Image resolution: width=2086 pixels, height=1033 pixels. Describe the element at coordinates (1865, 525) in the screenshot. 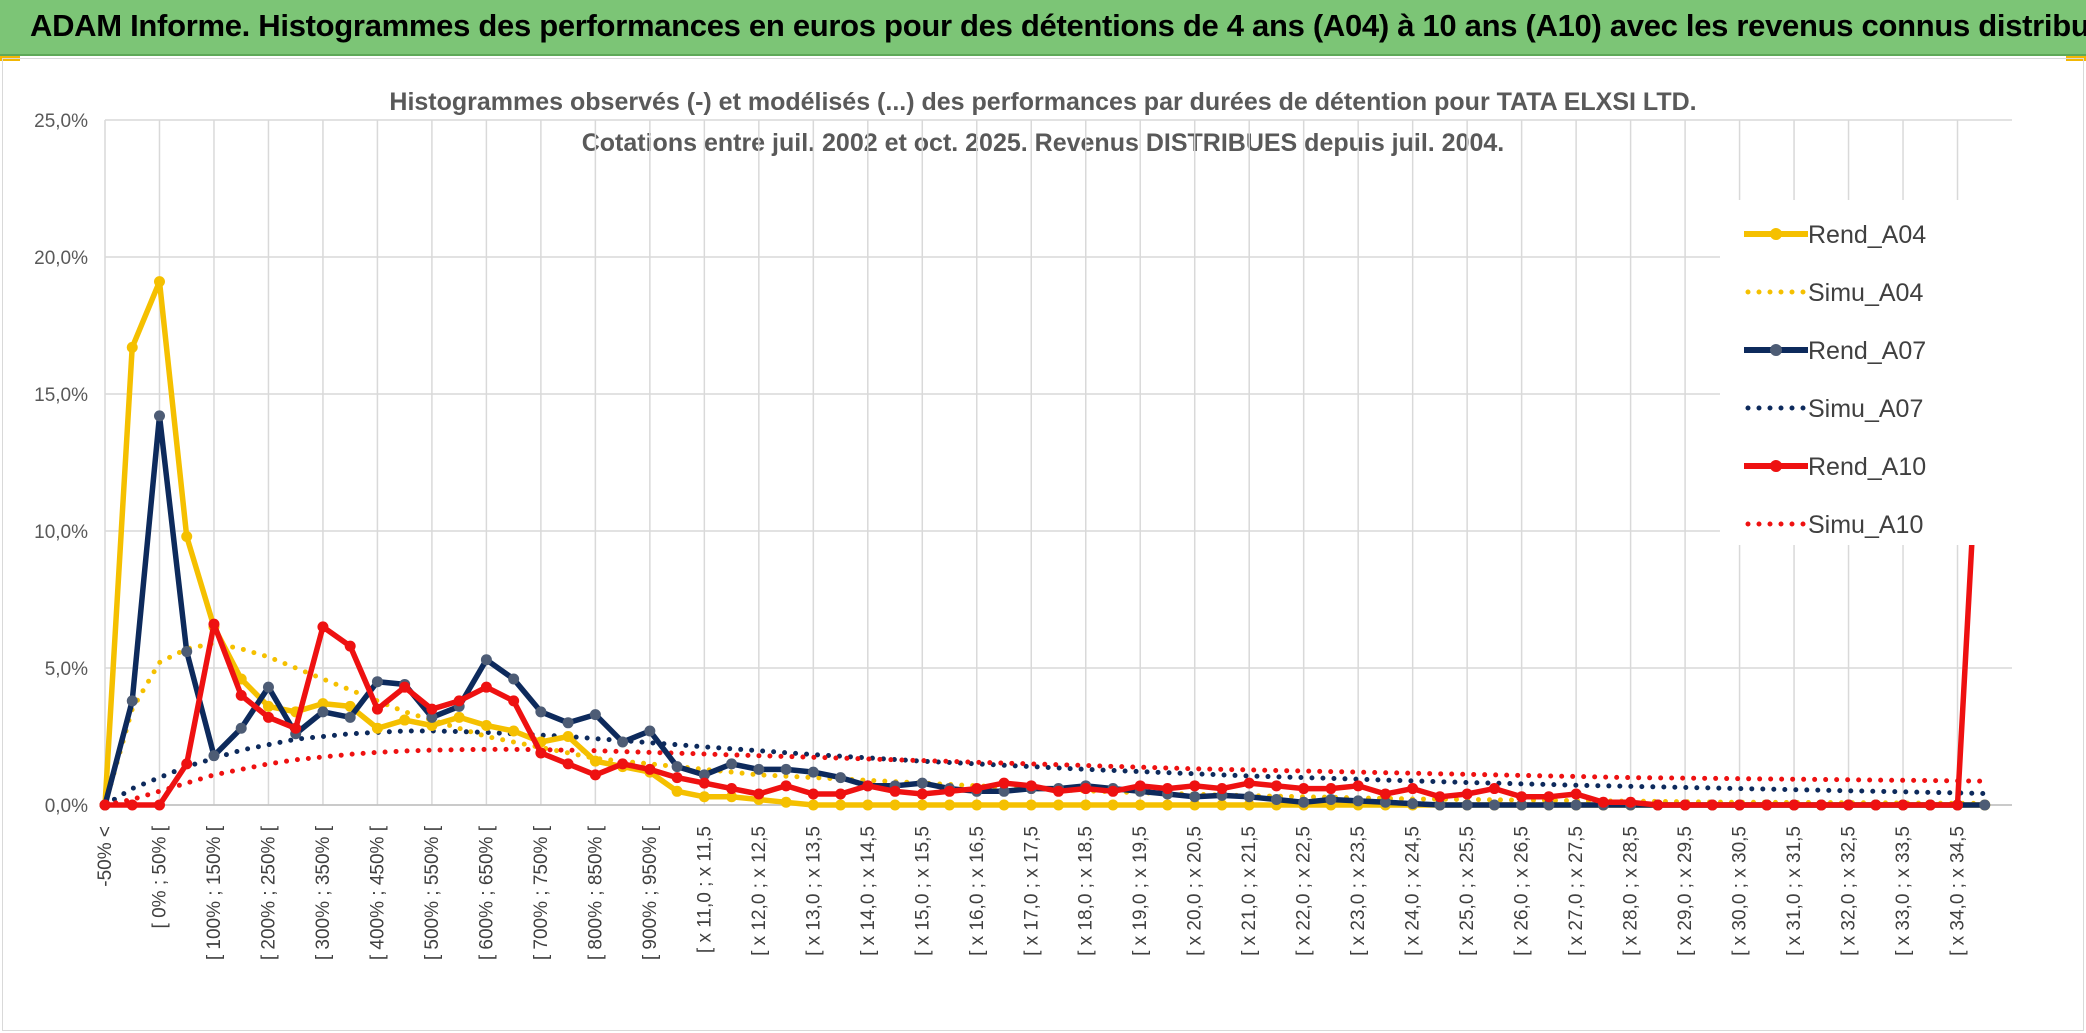

I see `legend-label: Simu_A10` at that location.